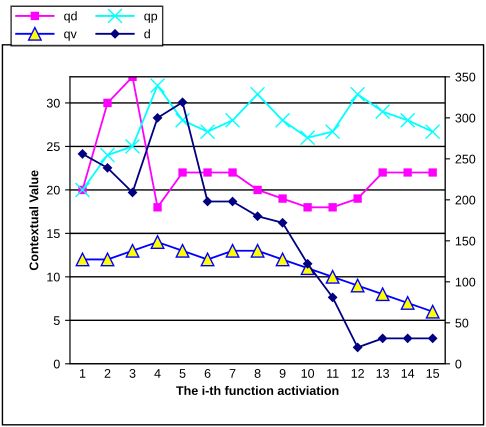  I want to click on y2-tick-label: 150, so click(466, 241).